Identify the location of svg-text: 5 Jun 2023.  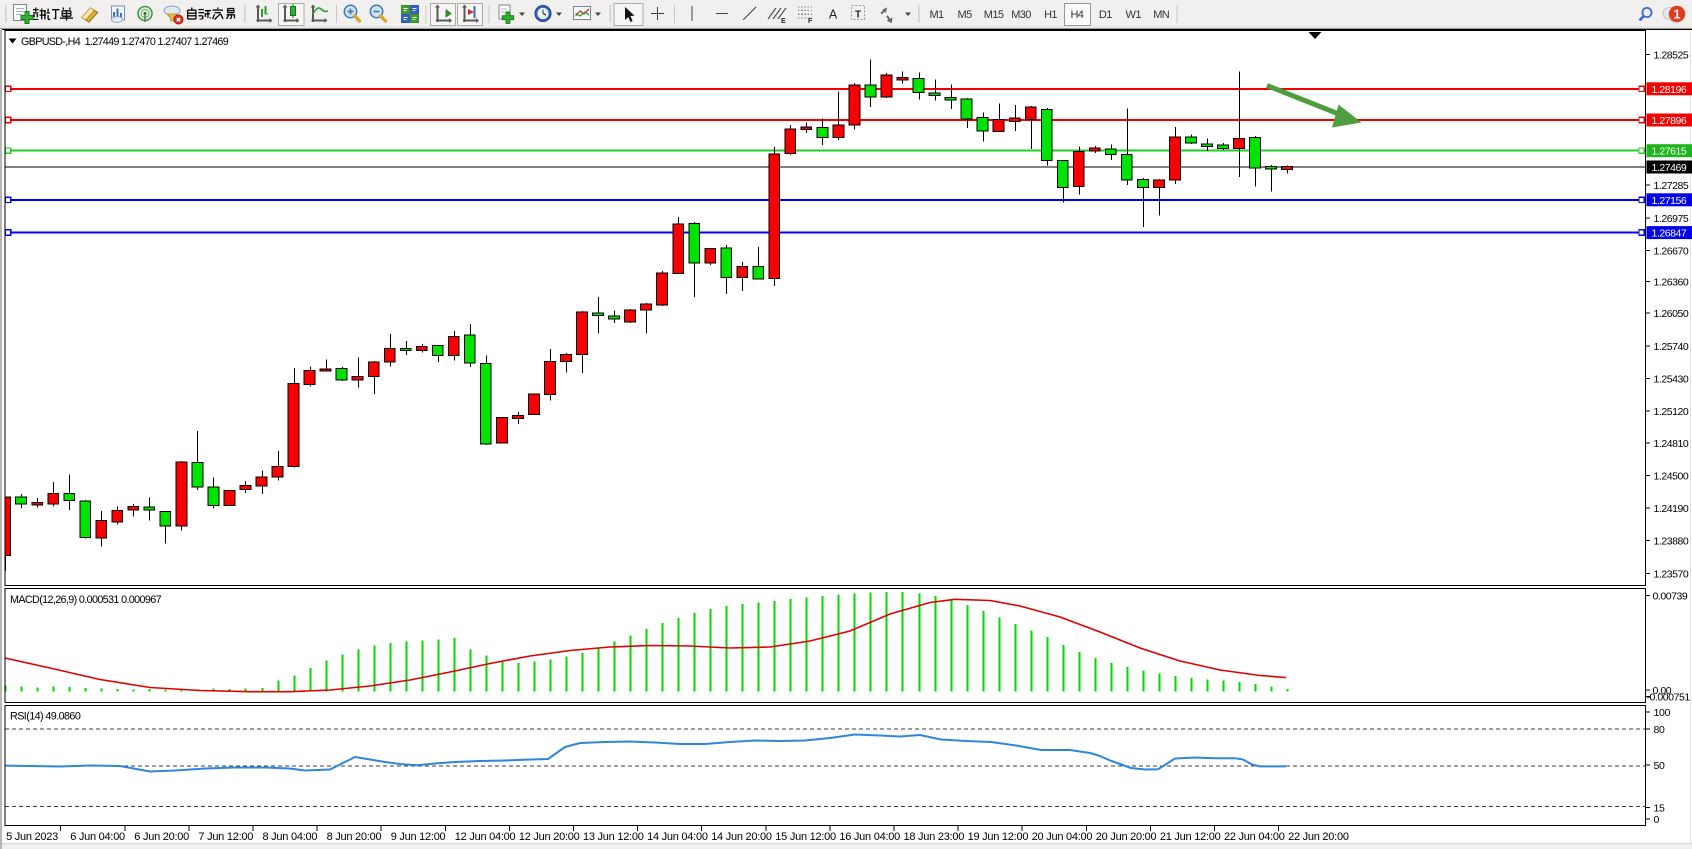
(32, 837).